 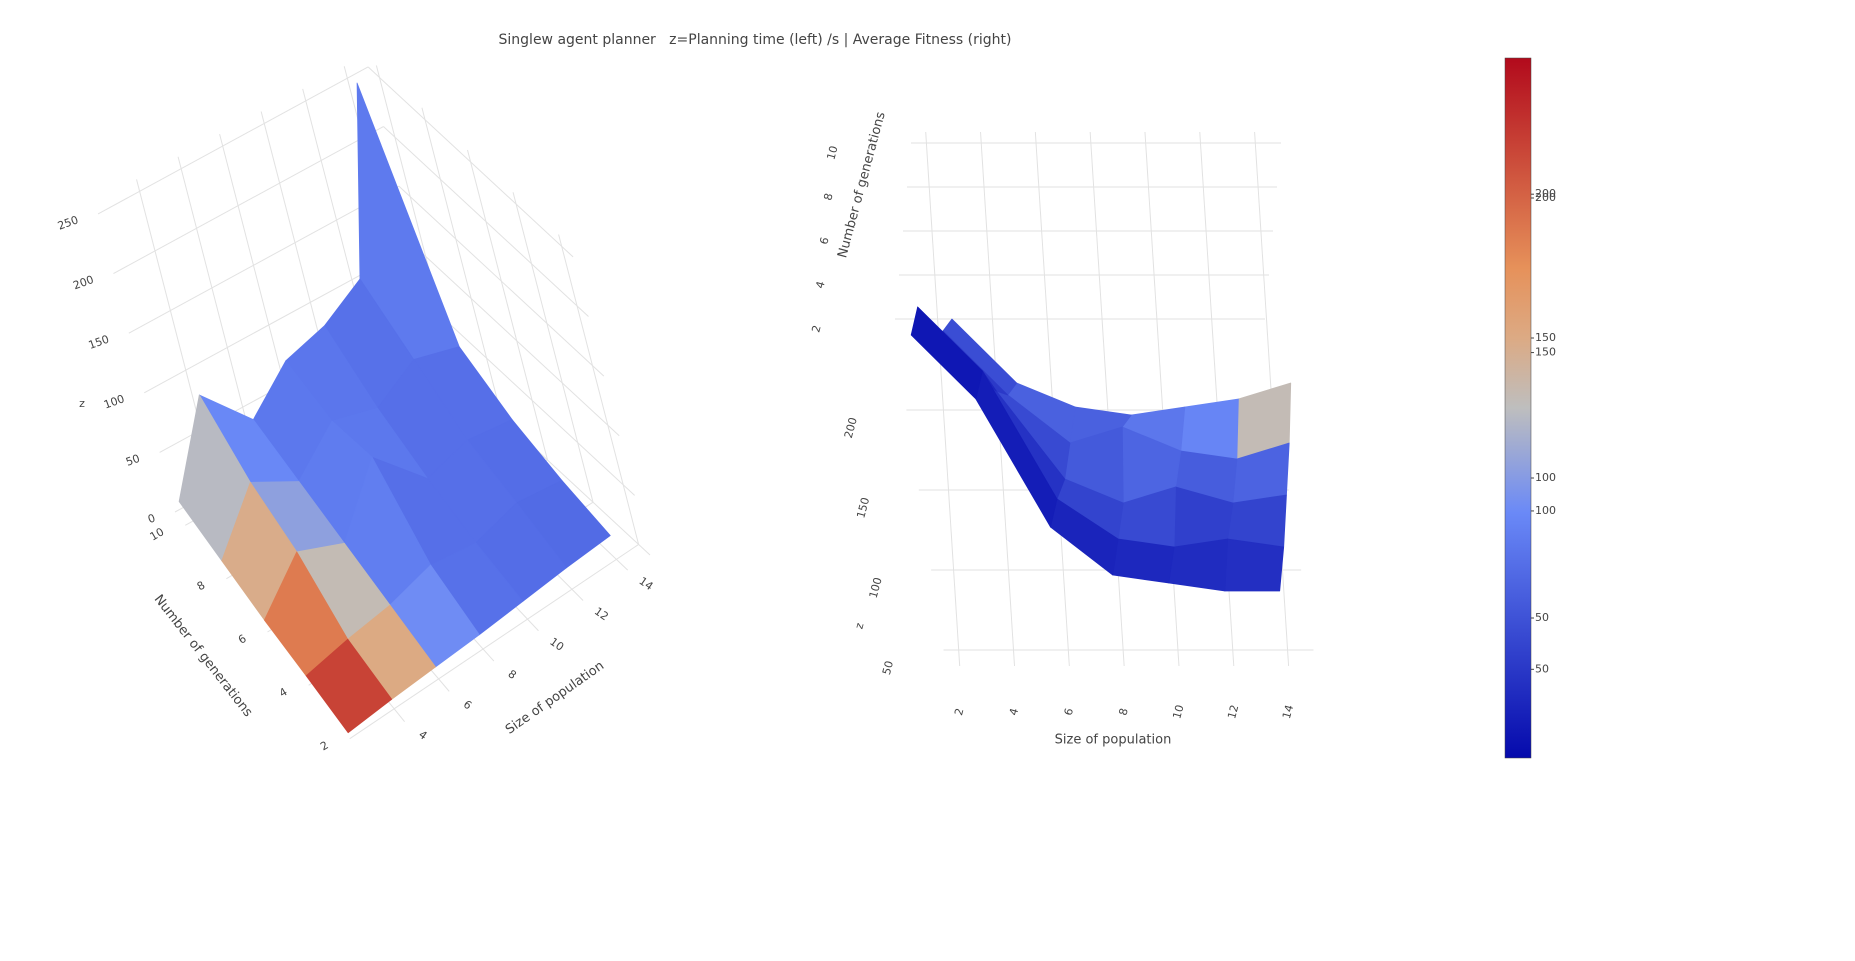 I want to click on x-tick-label: 2, so click(x=959, y=712).